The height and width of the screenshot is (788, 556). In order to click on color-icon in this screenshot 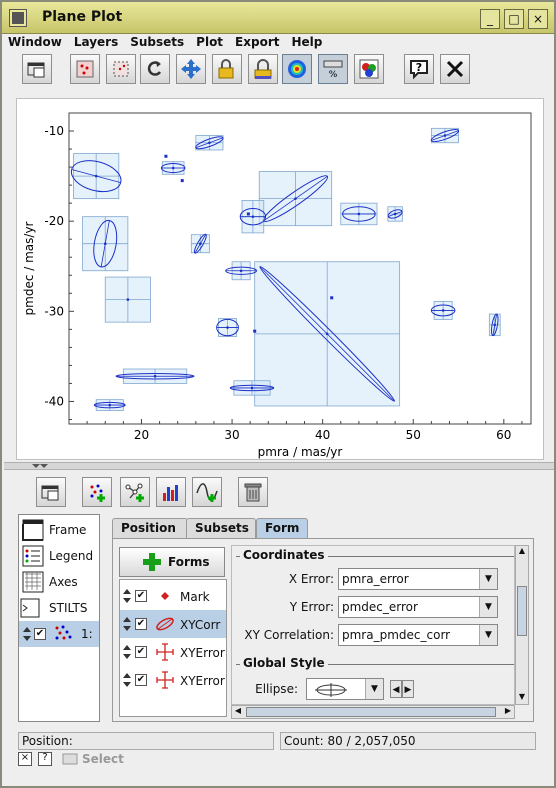, I will do `click(369, 69)`.